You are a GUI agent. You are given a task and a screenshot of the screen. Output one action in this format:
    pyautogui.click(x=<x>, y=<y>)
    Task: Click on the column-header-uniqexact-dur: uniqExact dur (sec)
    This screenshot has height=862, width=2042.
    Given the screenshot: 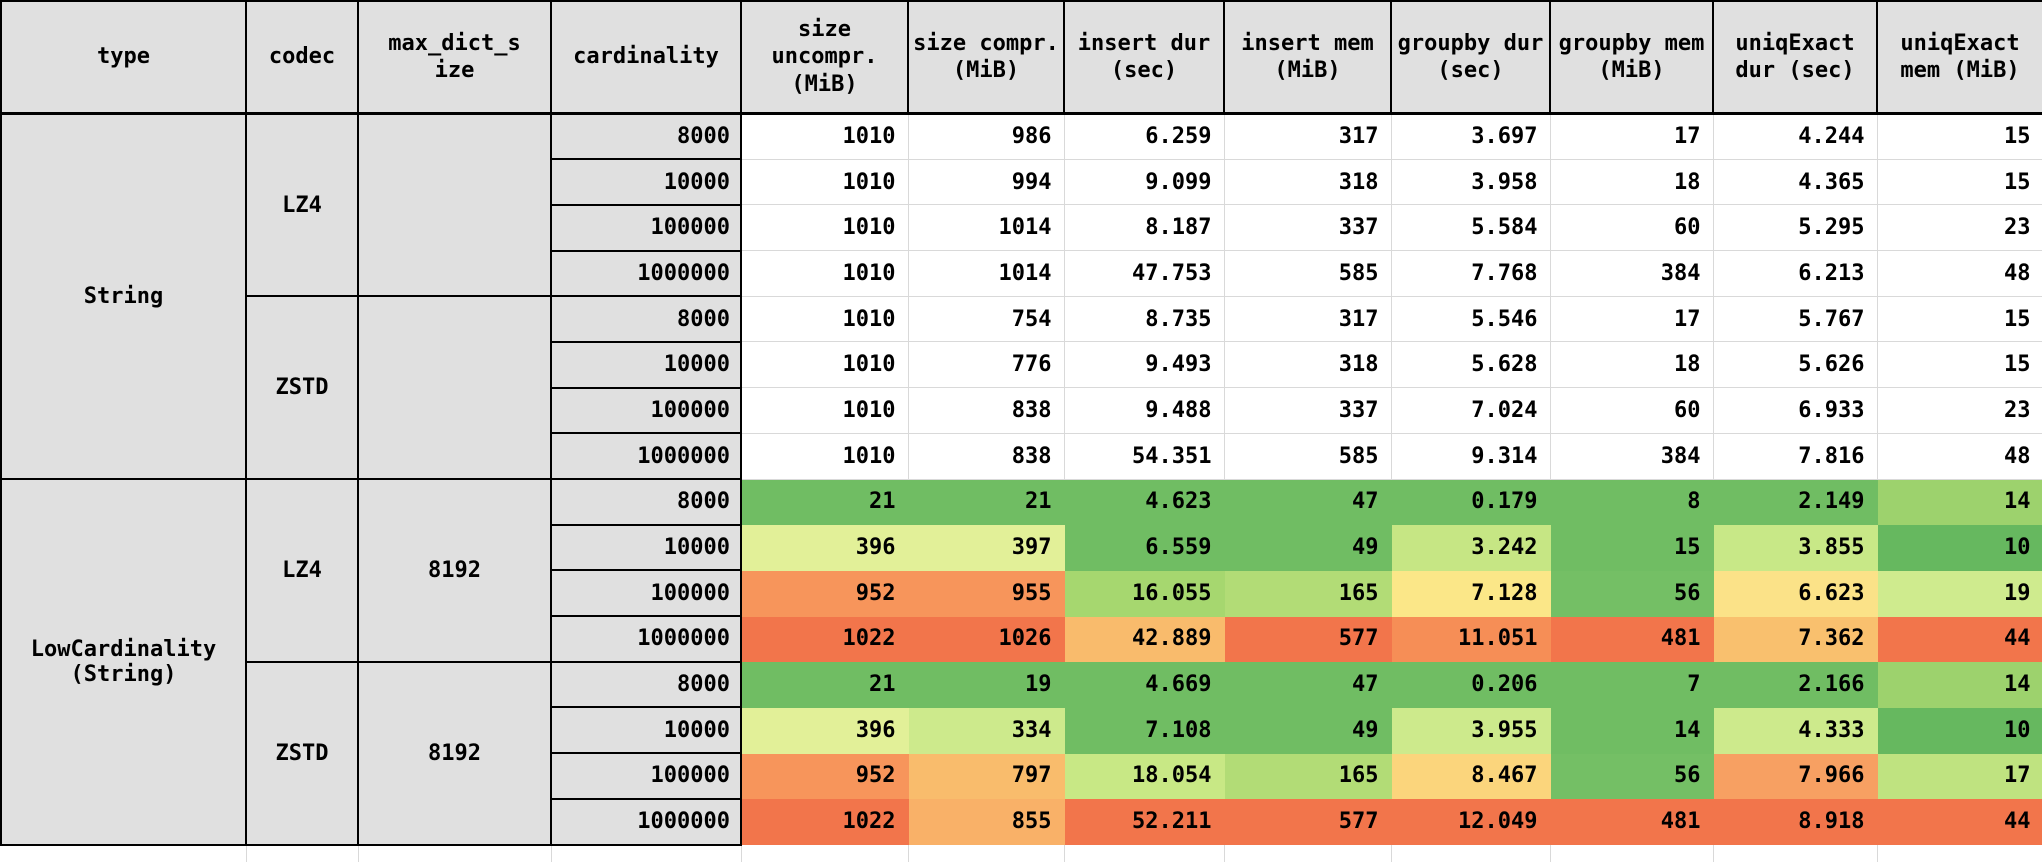 What is the action you would take?
    pyautogui.click(x=1795, y=57)
    